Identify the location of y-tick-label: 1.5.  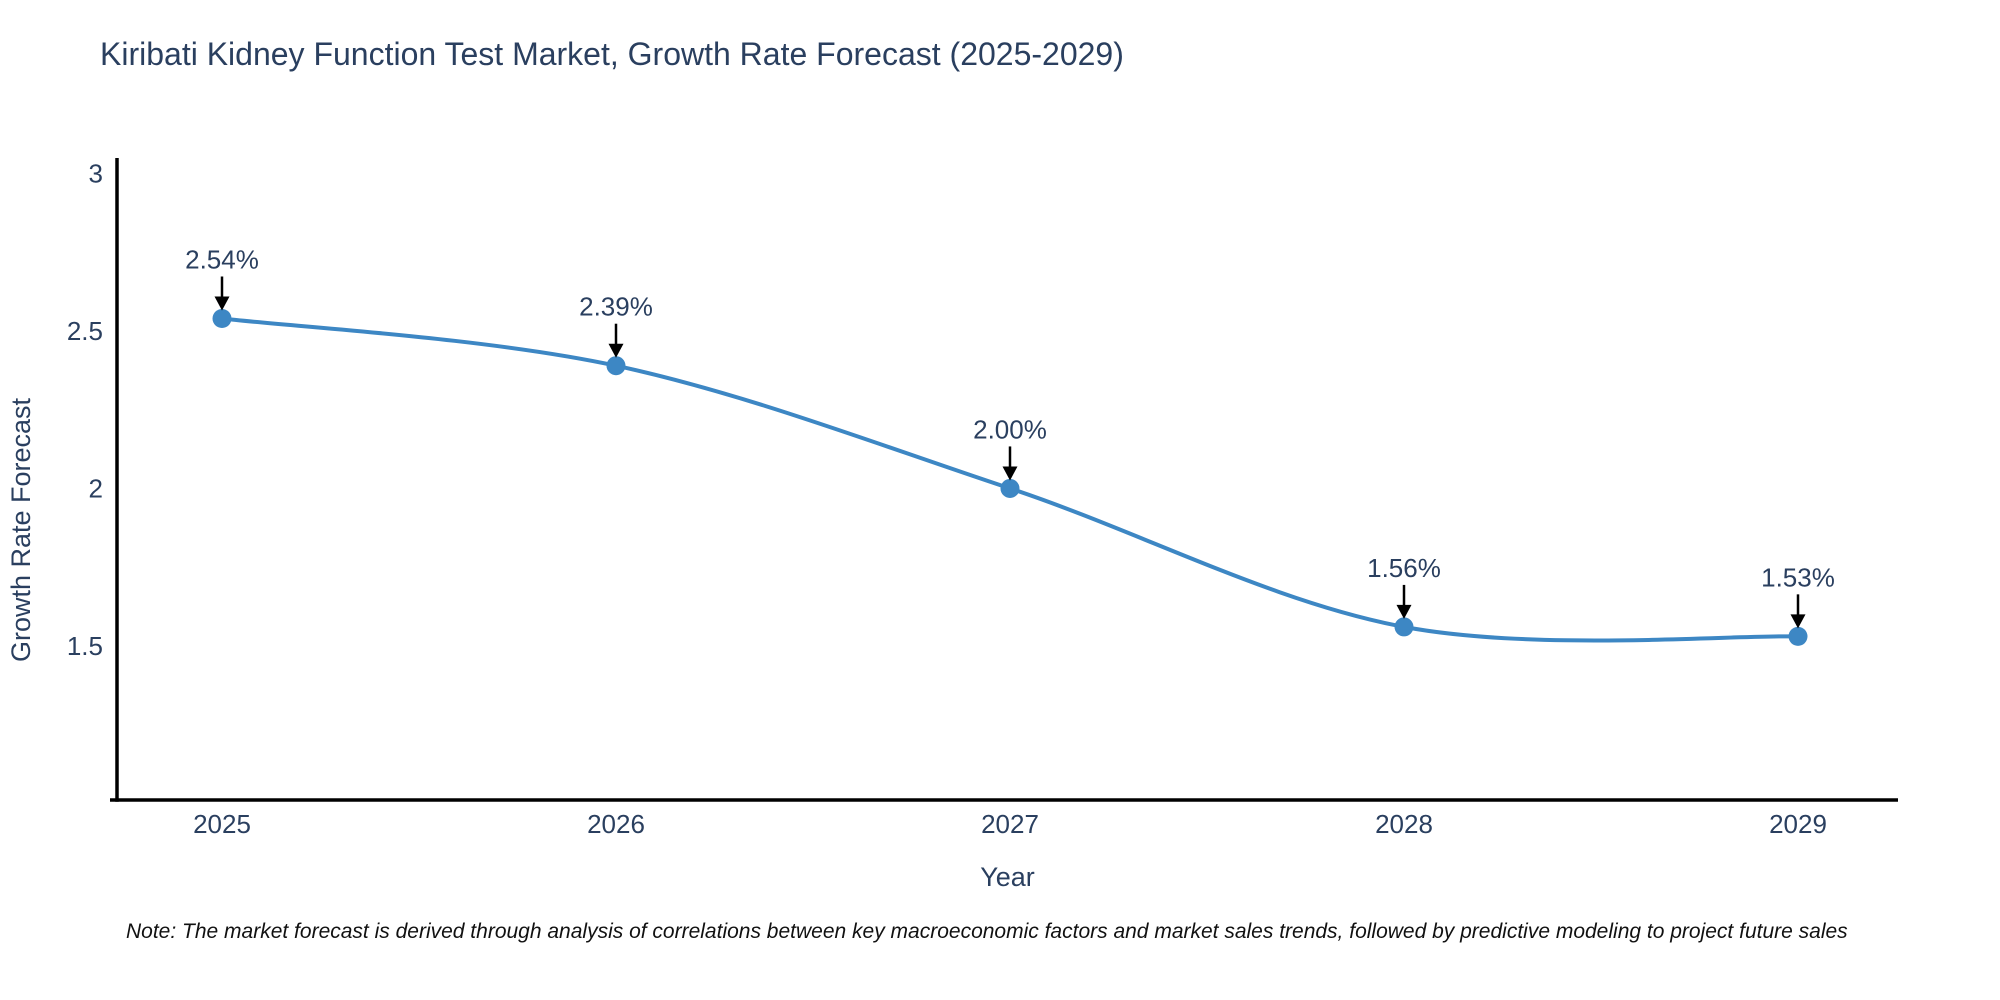
(85, 646).